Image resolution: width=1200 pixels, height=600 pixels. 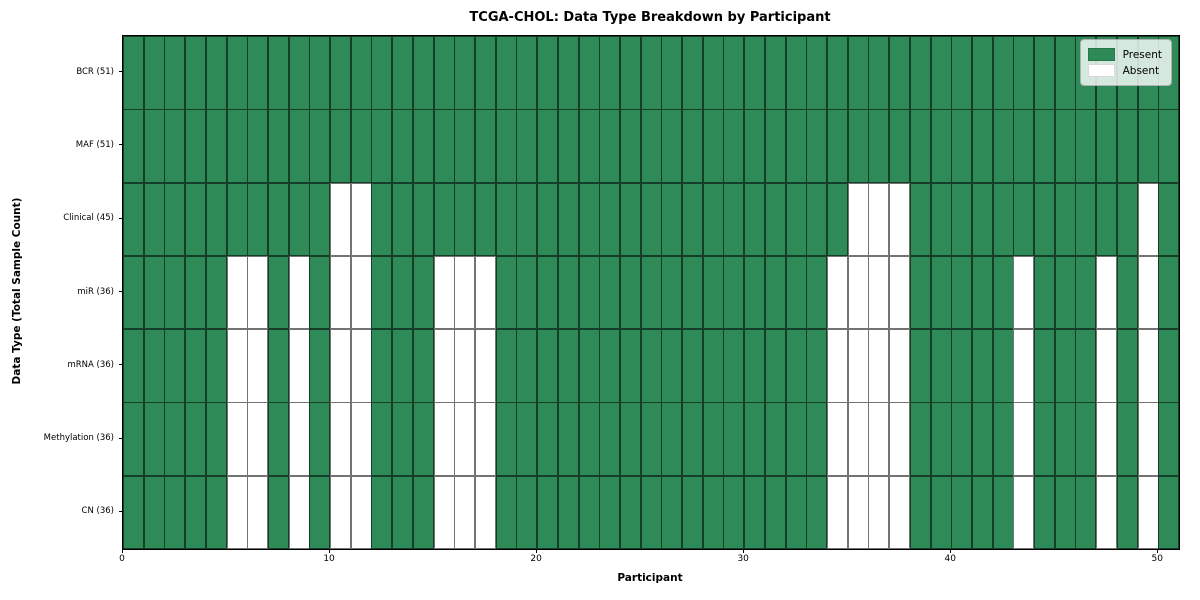 What do you see at coordinates (1101, 54) in the screenshot?
I see `present-swatch-icon` at bounding box center [1101, 54].